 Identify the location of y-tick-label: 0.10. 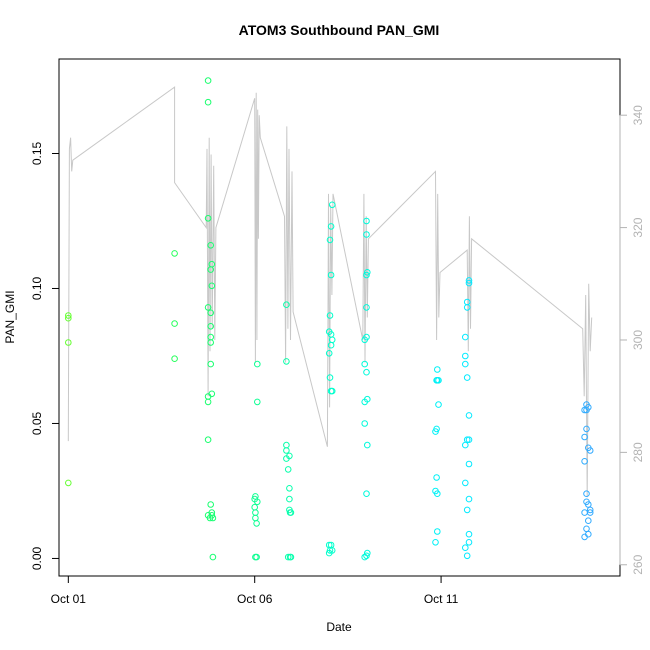
(37, 288).